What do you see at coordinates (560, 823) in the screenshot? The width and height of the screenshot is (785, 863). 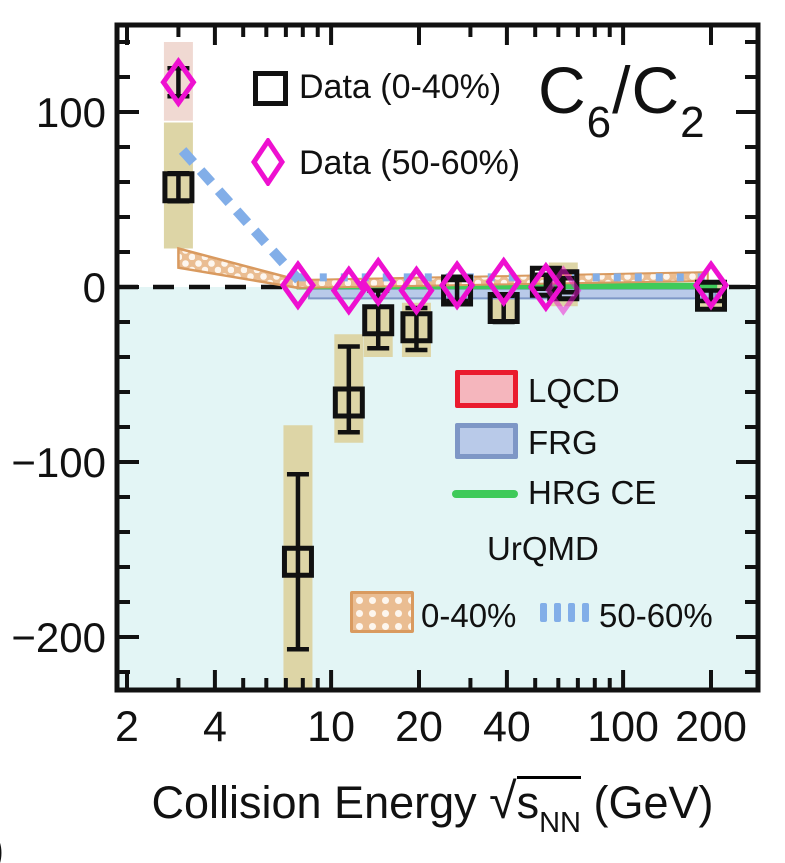 I see `x-title-sub-nn: NN` at bounding box center [560, 823].